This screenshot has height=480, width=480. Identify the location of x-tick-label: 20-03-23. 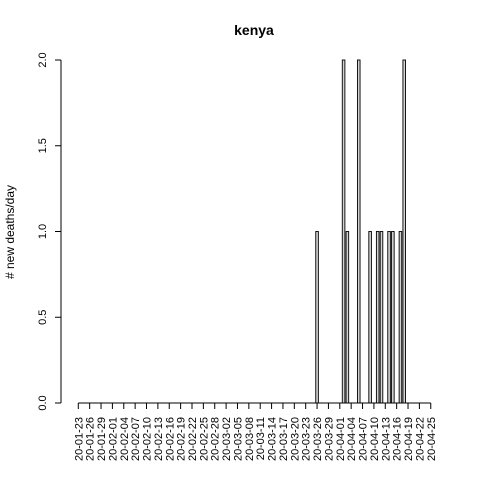
(307, 439).